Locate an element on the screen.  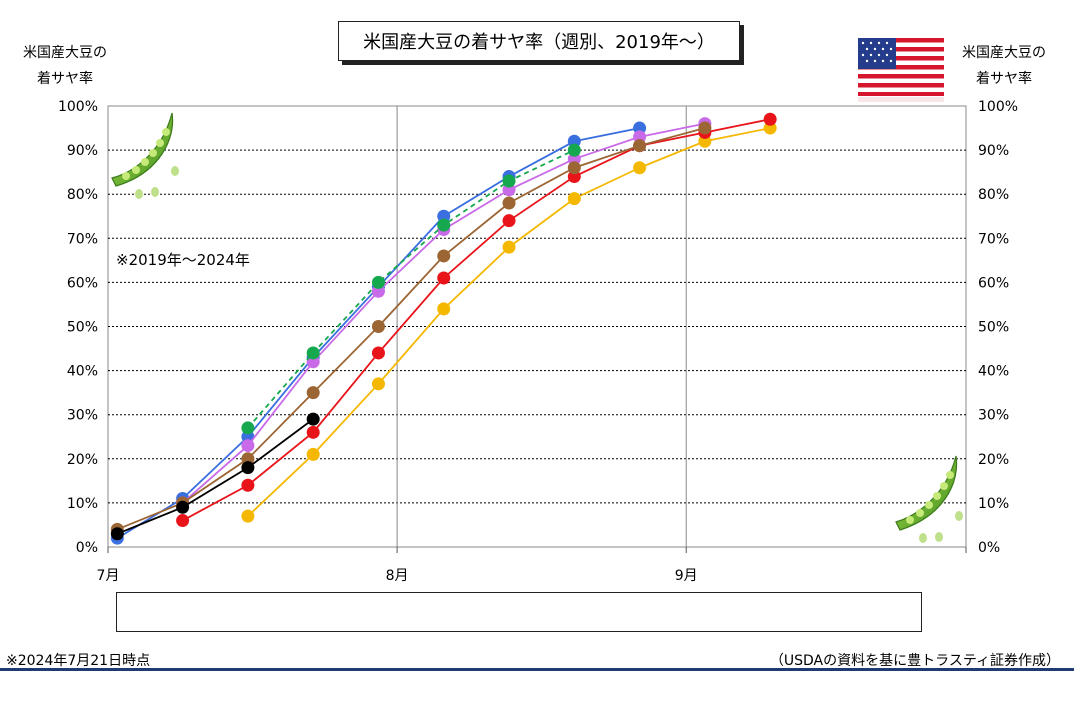
y-tick-label-right: 60% is located at coordinates (993, 283).